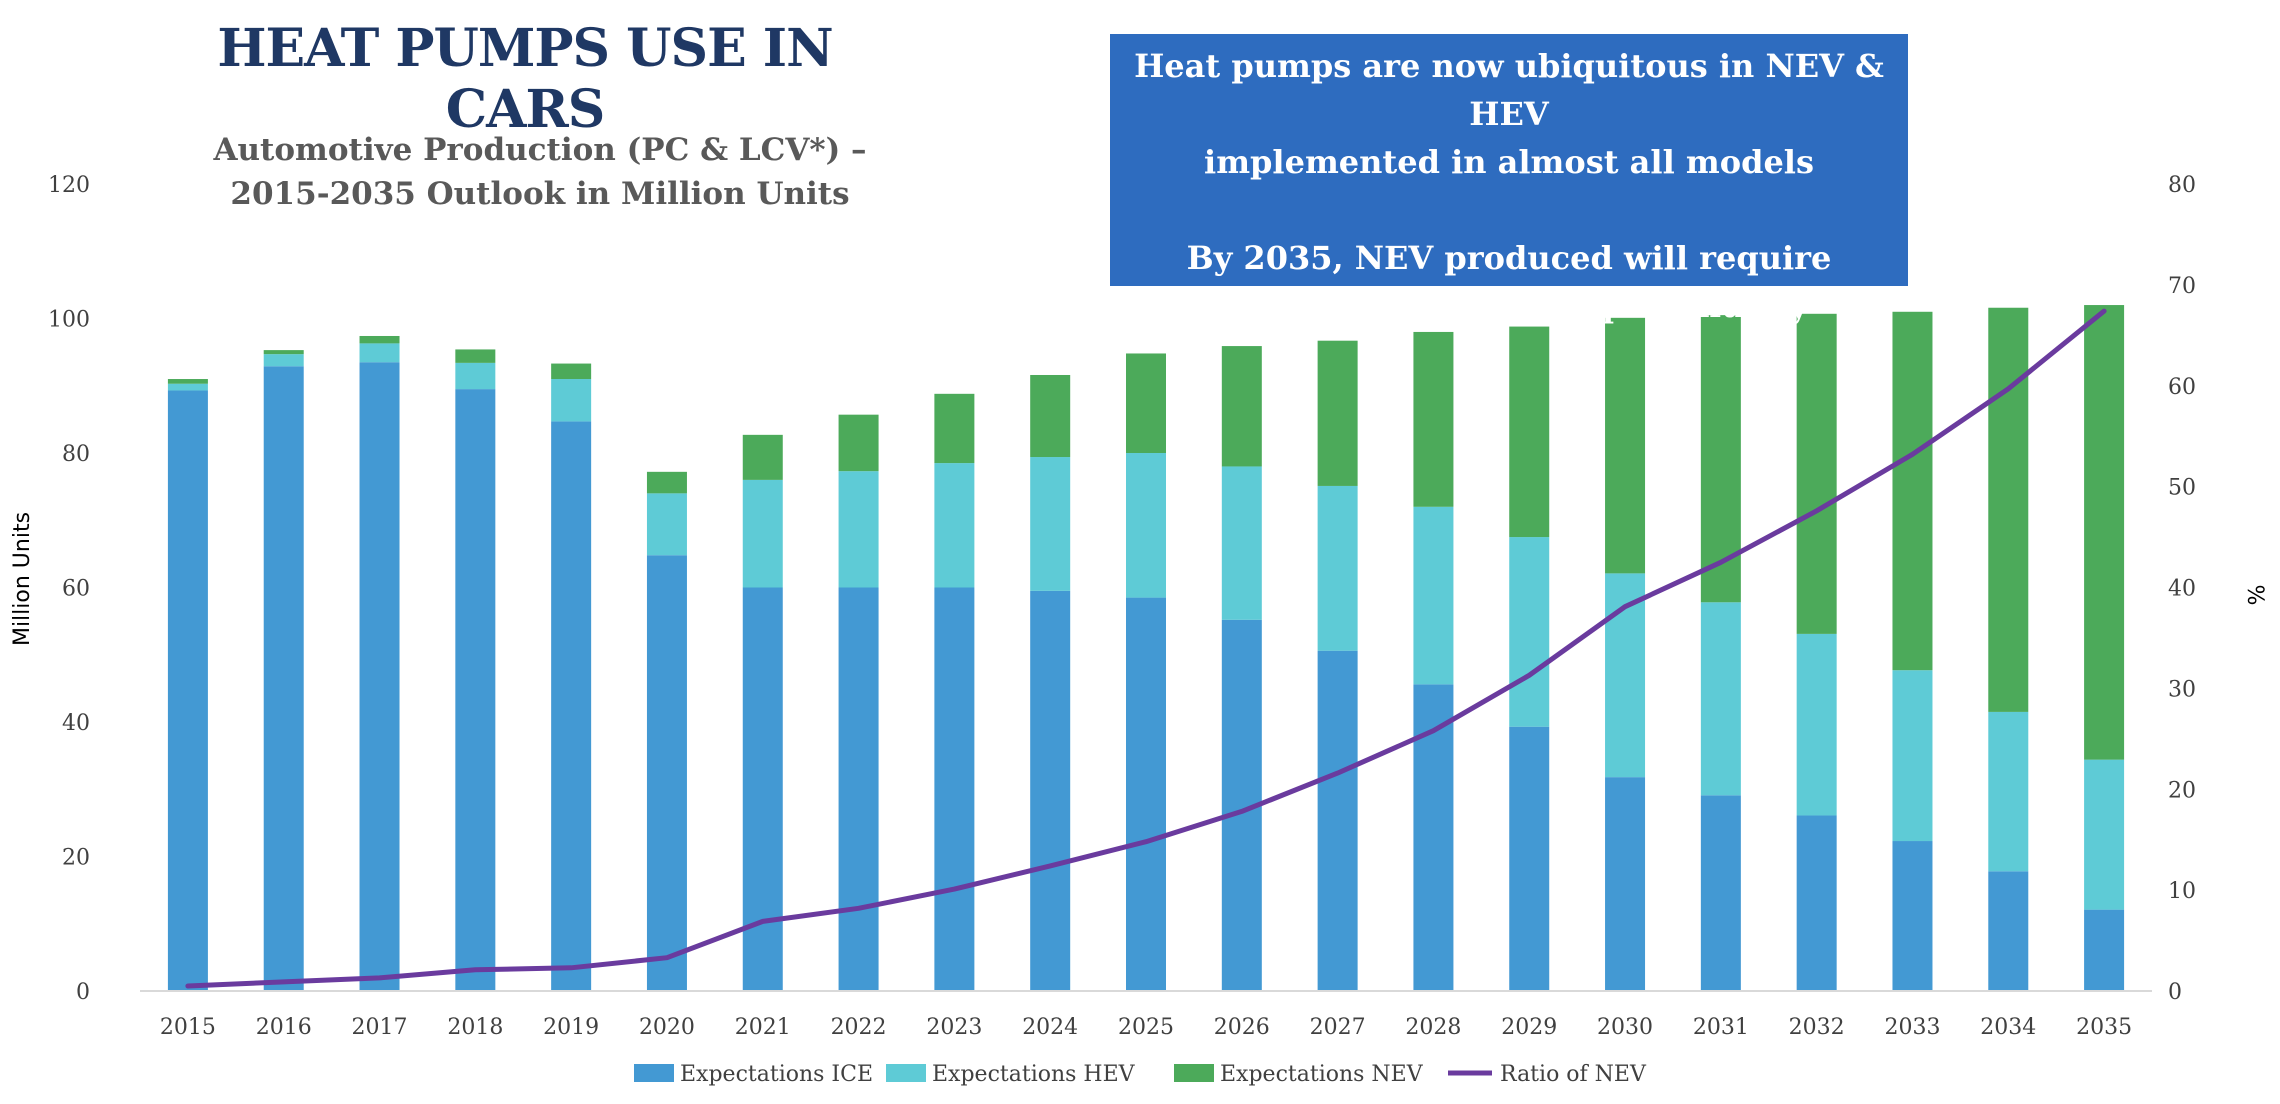 The height and width of the screenshot is (1104, 2280). I want to click on y2-tick-label: 30, so click(2182, 689).